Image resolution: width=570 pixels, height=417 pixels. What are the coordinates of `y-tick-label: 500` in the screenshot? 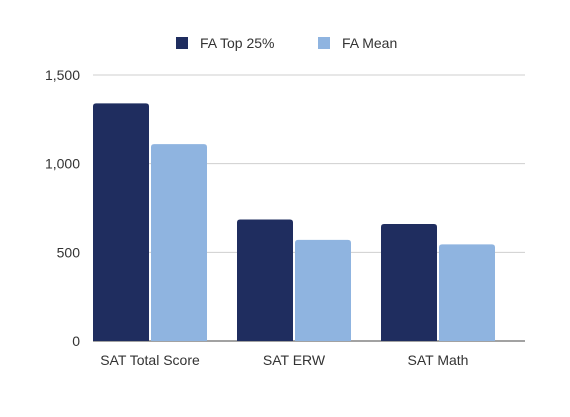 It's located at (69, 252).